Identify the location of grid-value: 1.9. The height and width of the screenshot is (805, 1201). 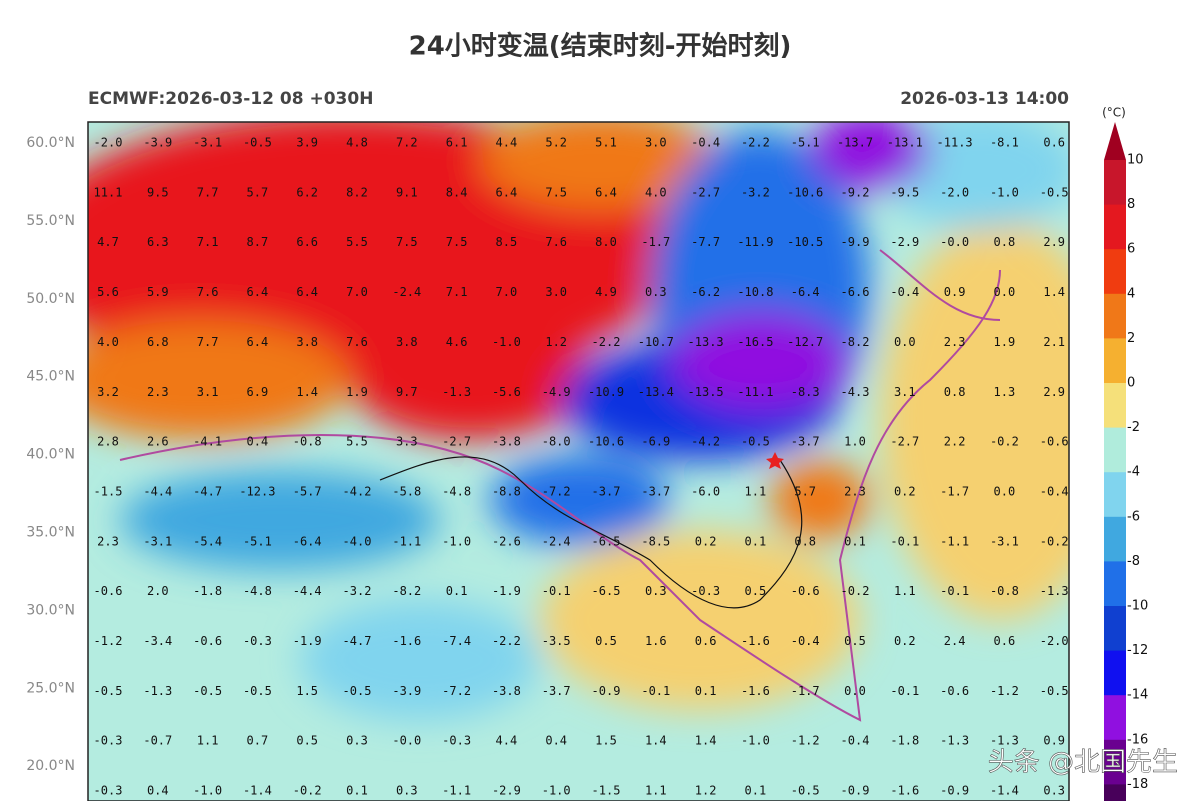
(1005, 342).